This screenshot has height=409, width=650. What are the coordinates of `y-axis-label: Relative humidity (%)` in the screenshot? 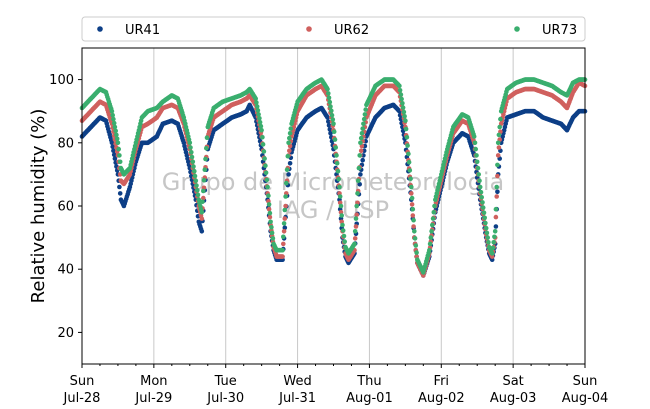 It's located at (38, 206).